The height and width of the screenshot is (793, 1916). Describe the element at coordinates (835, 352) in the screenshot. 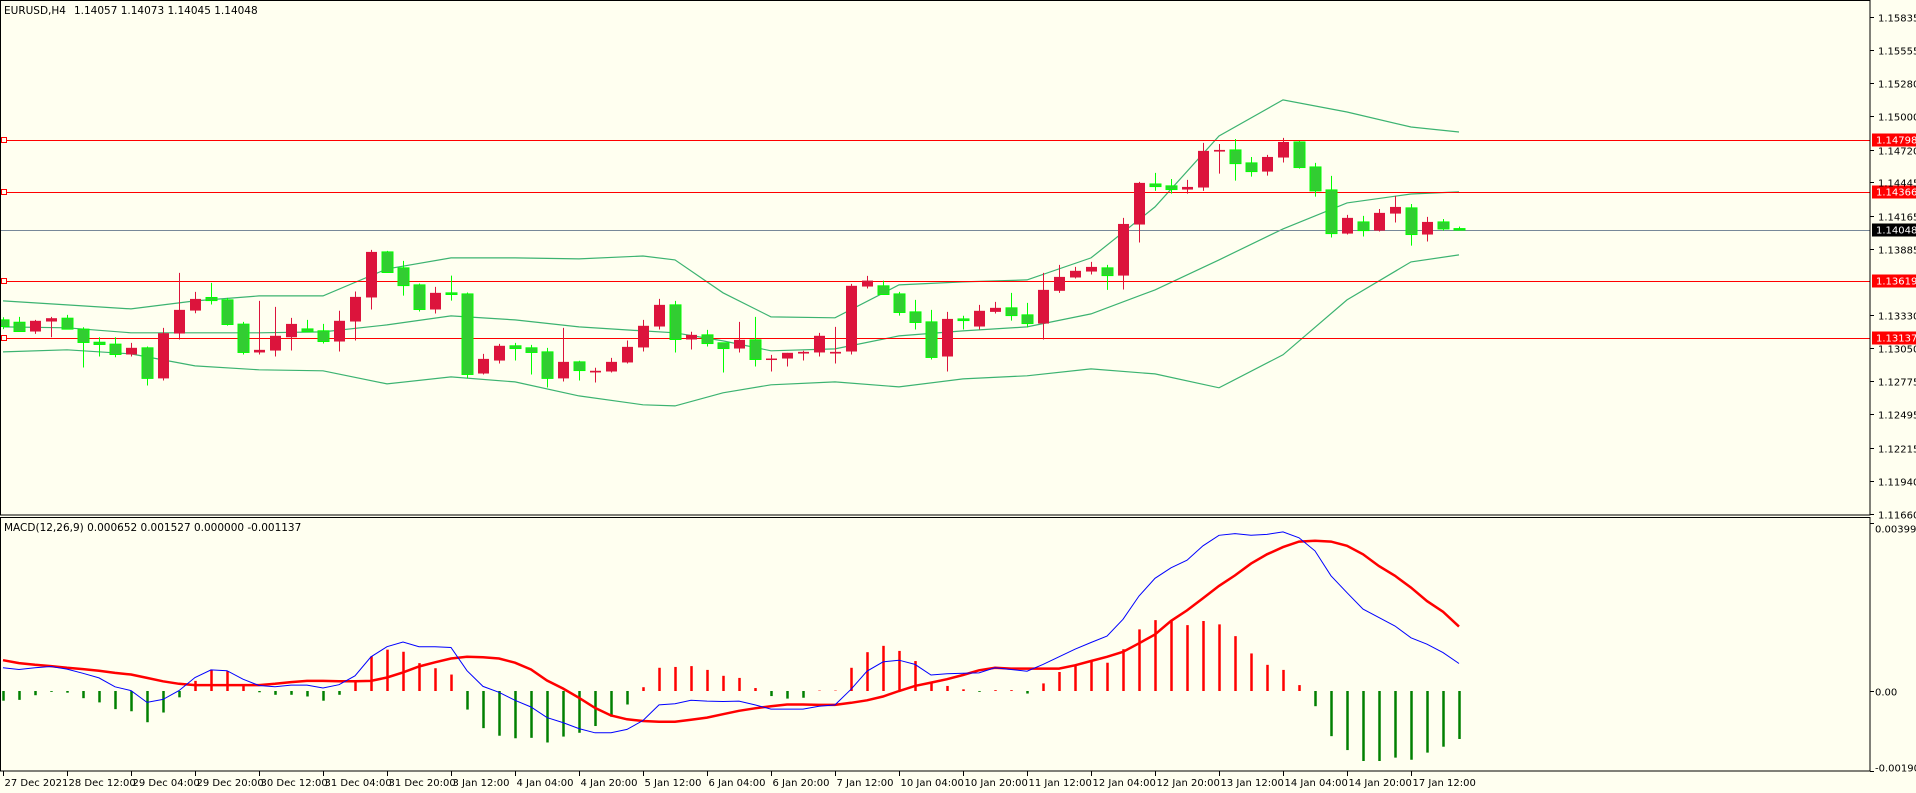

I see `candle-body` at that location.